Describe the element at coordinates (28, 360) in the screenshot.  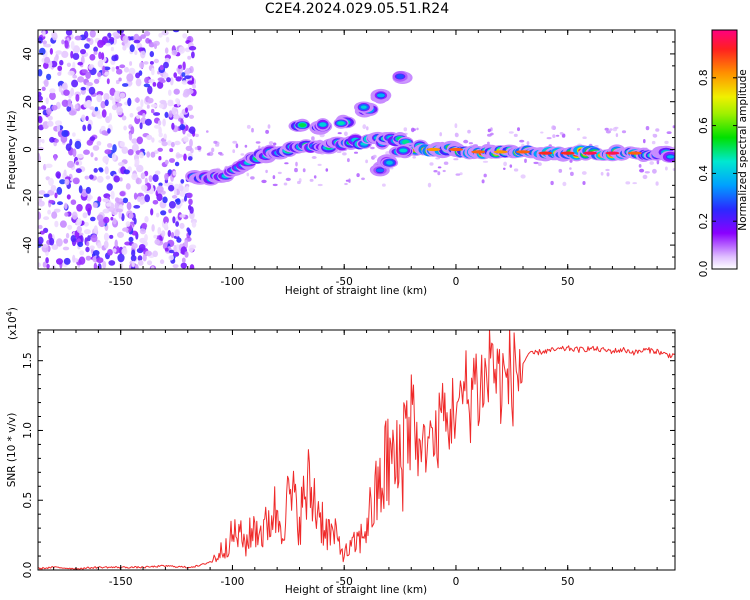
I see `y-tick-label: 1.5` at that location.